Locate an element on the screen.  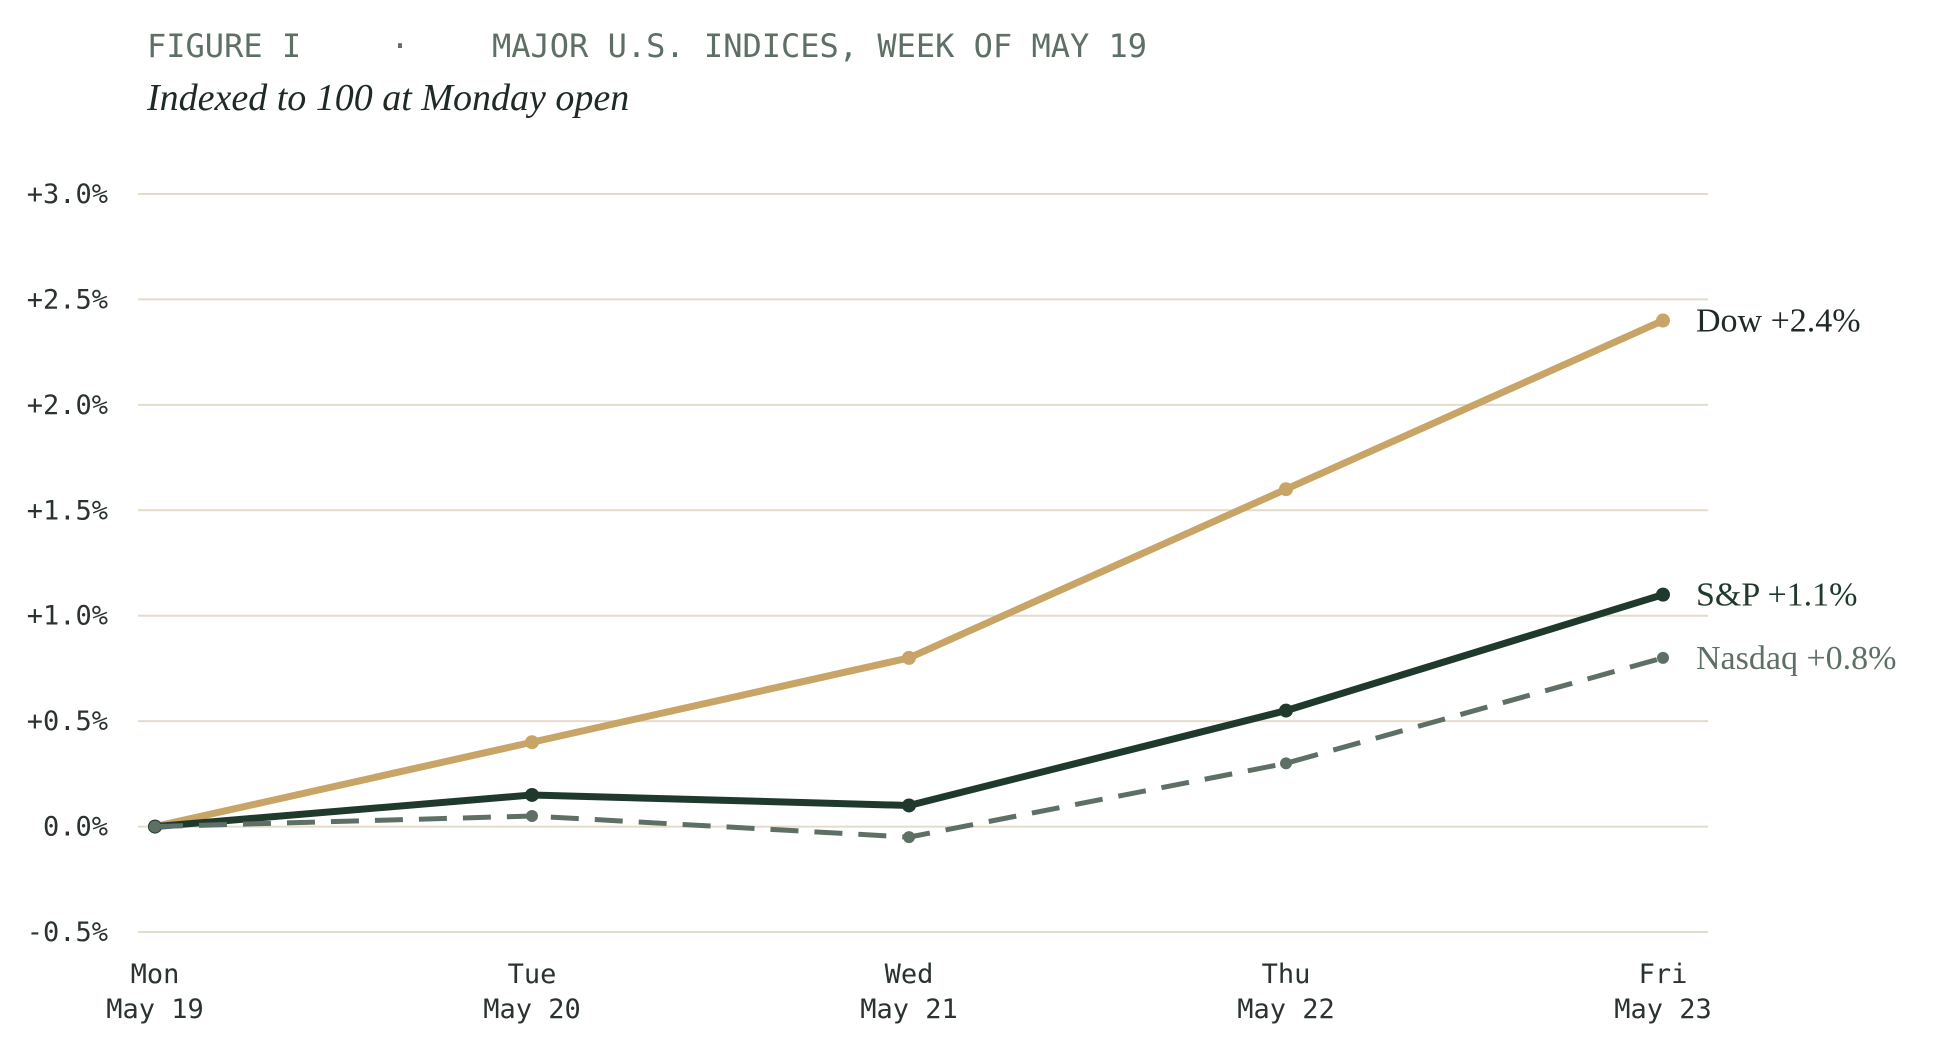
x-tick-label: Fri is located at coordinates (1663, 974).